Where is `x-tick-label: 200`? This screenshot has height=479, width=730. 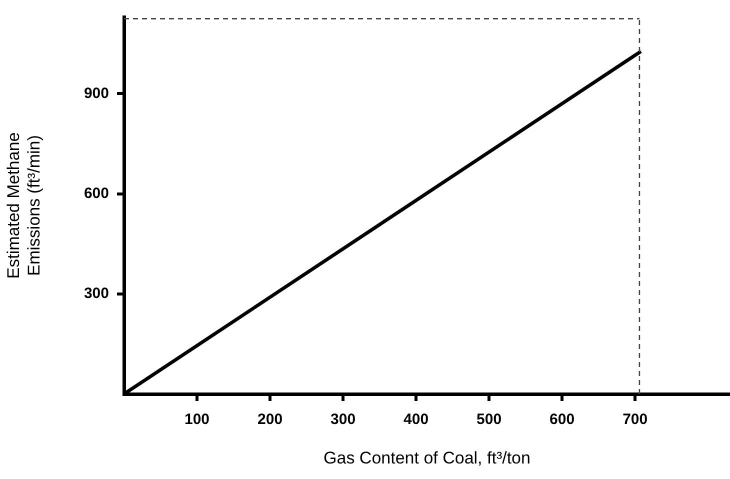
x-tick-label: 200 is located at coordinates (270, 419).